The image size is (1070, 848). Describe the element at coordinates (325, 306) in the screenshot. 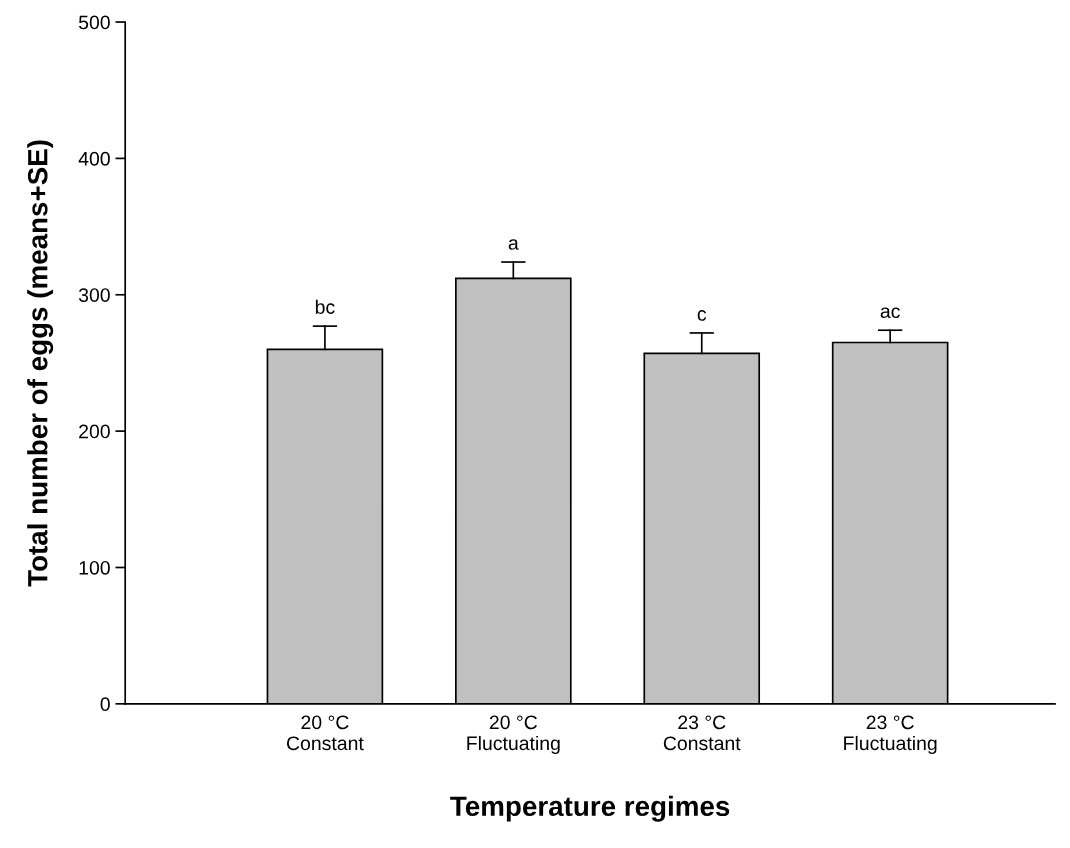

I see `data-label: bc` at that location.